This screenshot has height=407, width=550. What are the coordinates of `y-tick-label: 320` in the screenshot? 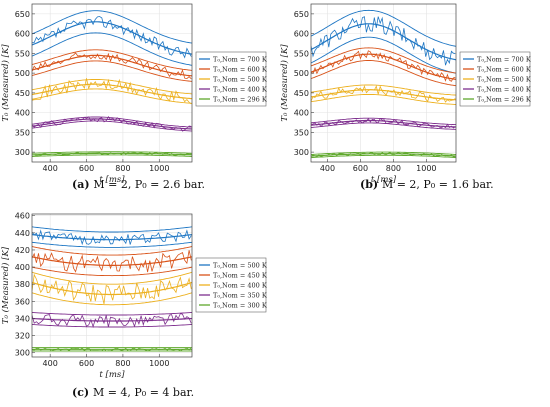 It's located at (22, 336).